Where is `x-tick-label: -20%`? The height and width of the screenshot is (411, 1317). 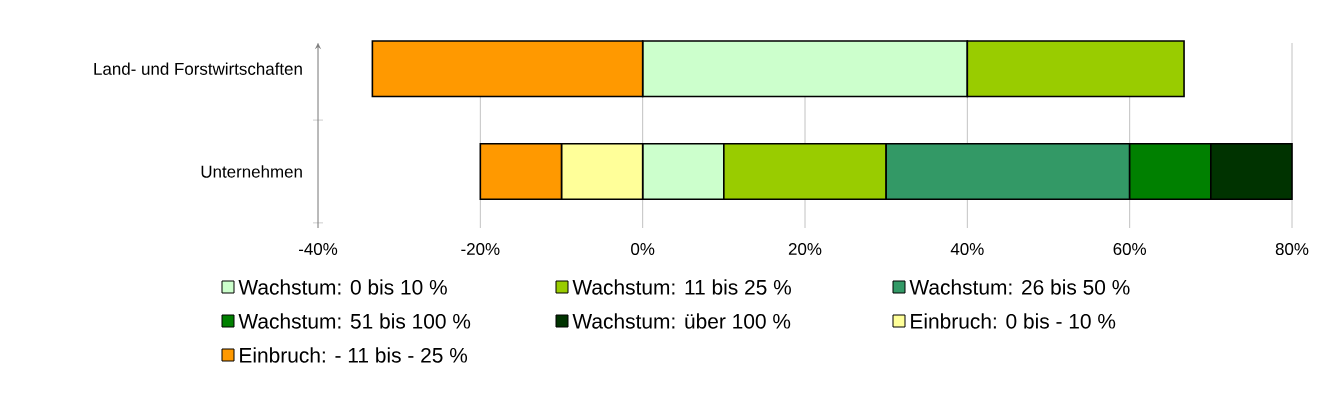
x-tick-label: -20% is located at coordinates (480, 249).